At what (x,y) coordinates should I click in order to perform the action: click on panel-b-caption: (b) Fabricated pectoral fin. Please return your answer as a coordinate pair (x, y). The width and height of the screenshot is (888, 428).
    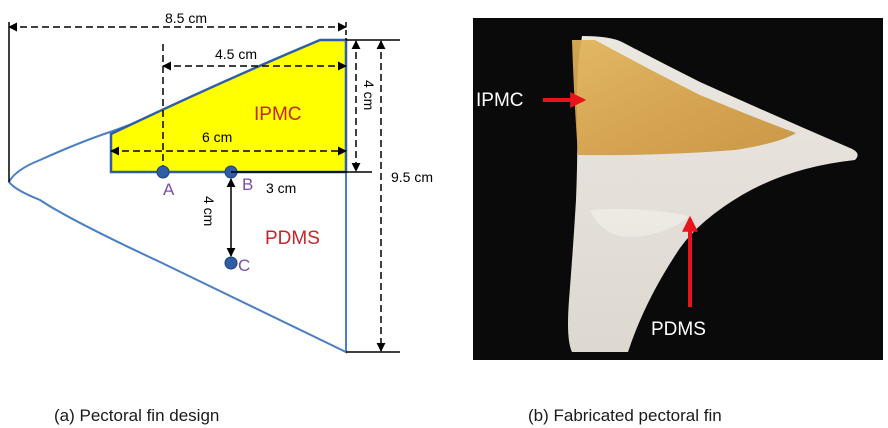
    Looking at the image, I should click on (625, 415).